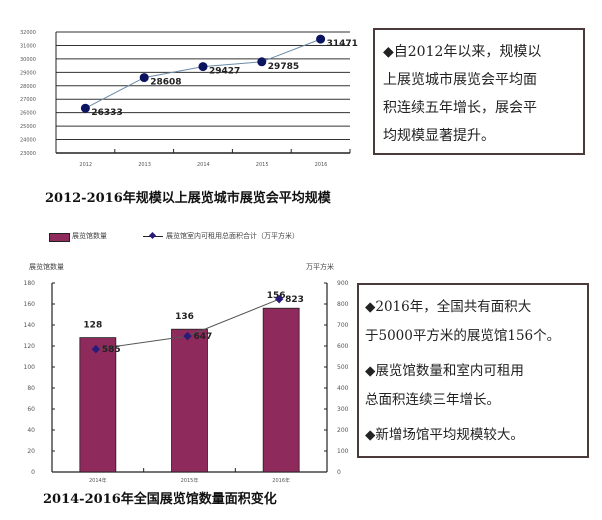 This screenshot has height=520, width=602. I want to click on y-tick-label: 30000, so click(28, 60).